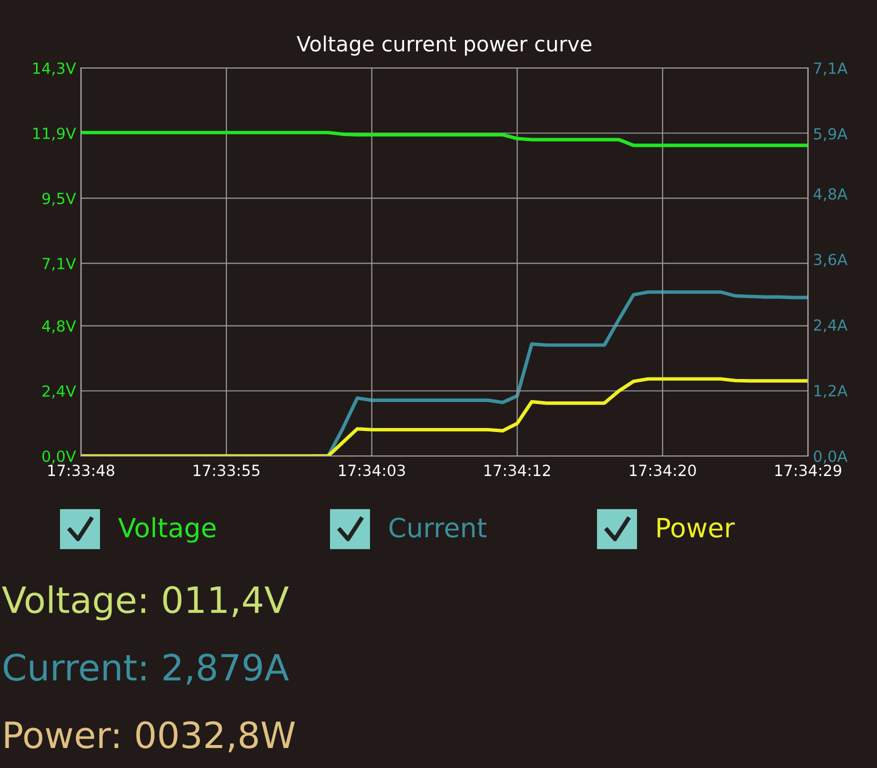 This screenshot has width=877, height=768. Describe the element at coordinates (517, 470) in the screenshot. I see `x-tick-label: 17:34:12` at that location.